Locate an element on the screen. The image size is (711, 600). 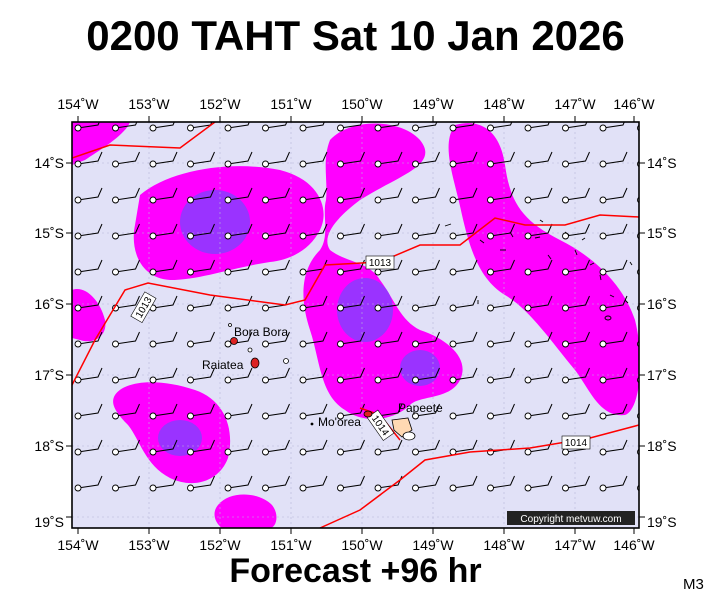
svg-text: 154˚W is located at coordinates (78, 545).